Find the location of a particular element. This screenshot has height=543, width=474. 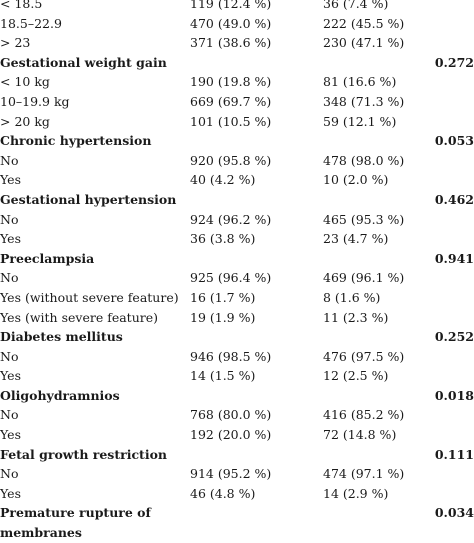

row-label: Chronic hypertension is located at coordinates (76, 141).